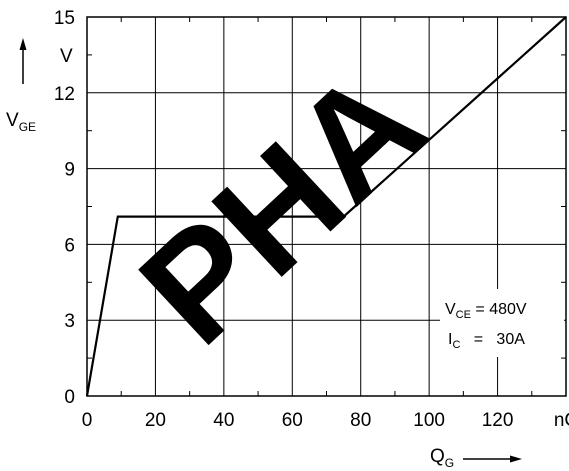  What do you see at coordinates (486, 341) in the screenshot?
I see `annotation-ic: IC = 30A` at bounding box center [486, 341].